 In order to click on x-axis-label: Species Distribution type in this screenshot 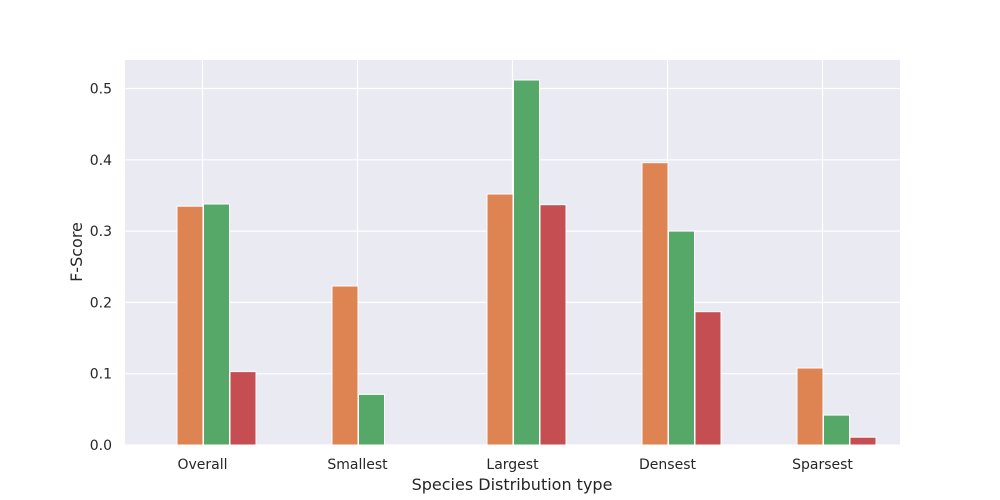, I will do `click(512, 484)`.